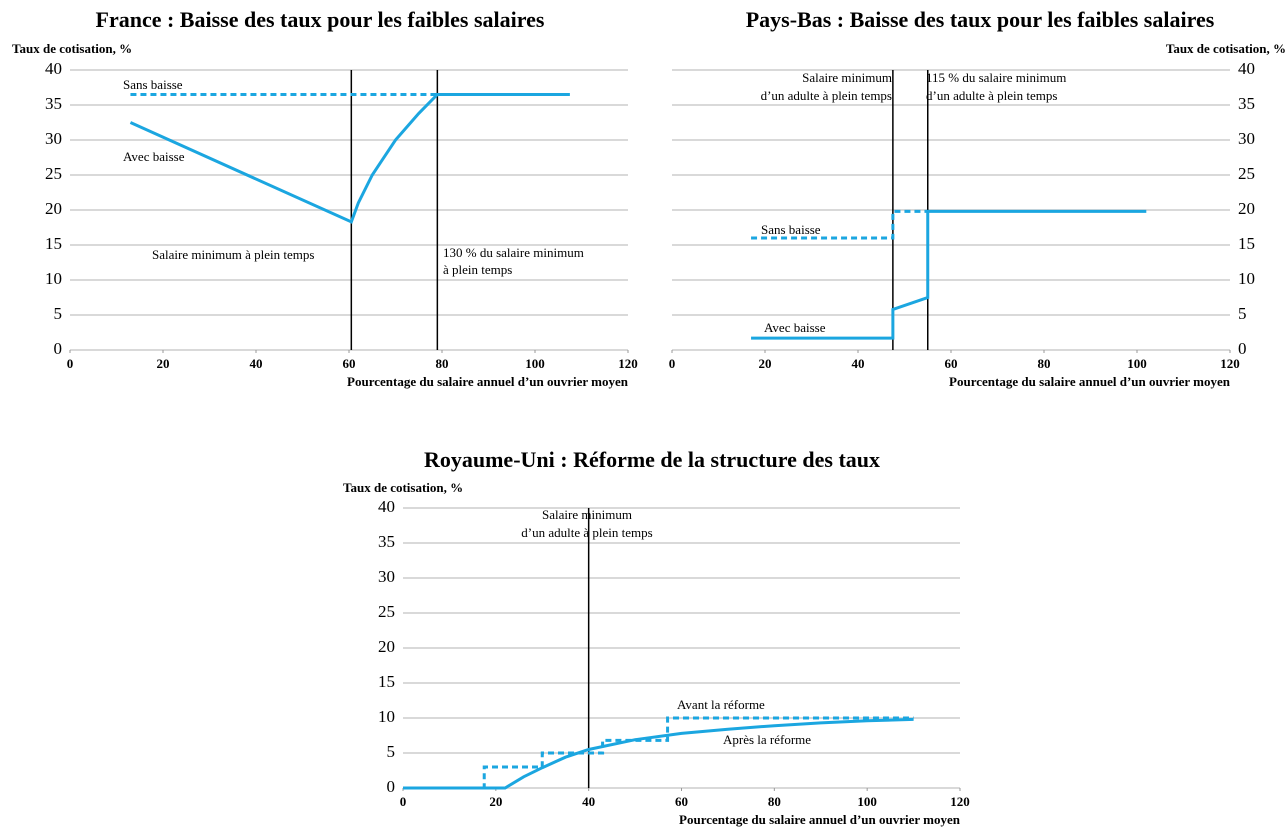 This screenshot has height=827, width=1288. Describe the element at coordinates (513, 252) in the screenshot. I see `annotation: 130 % du salaire minimum` at that location.